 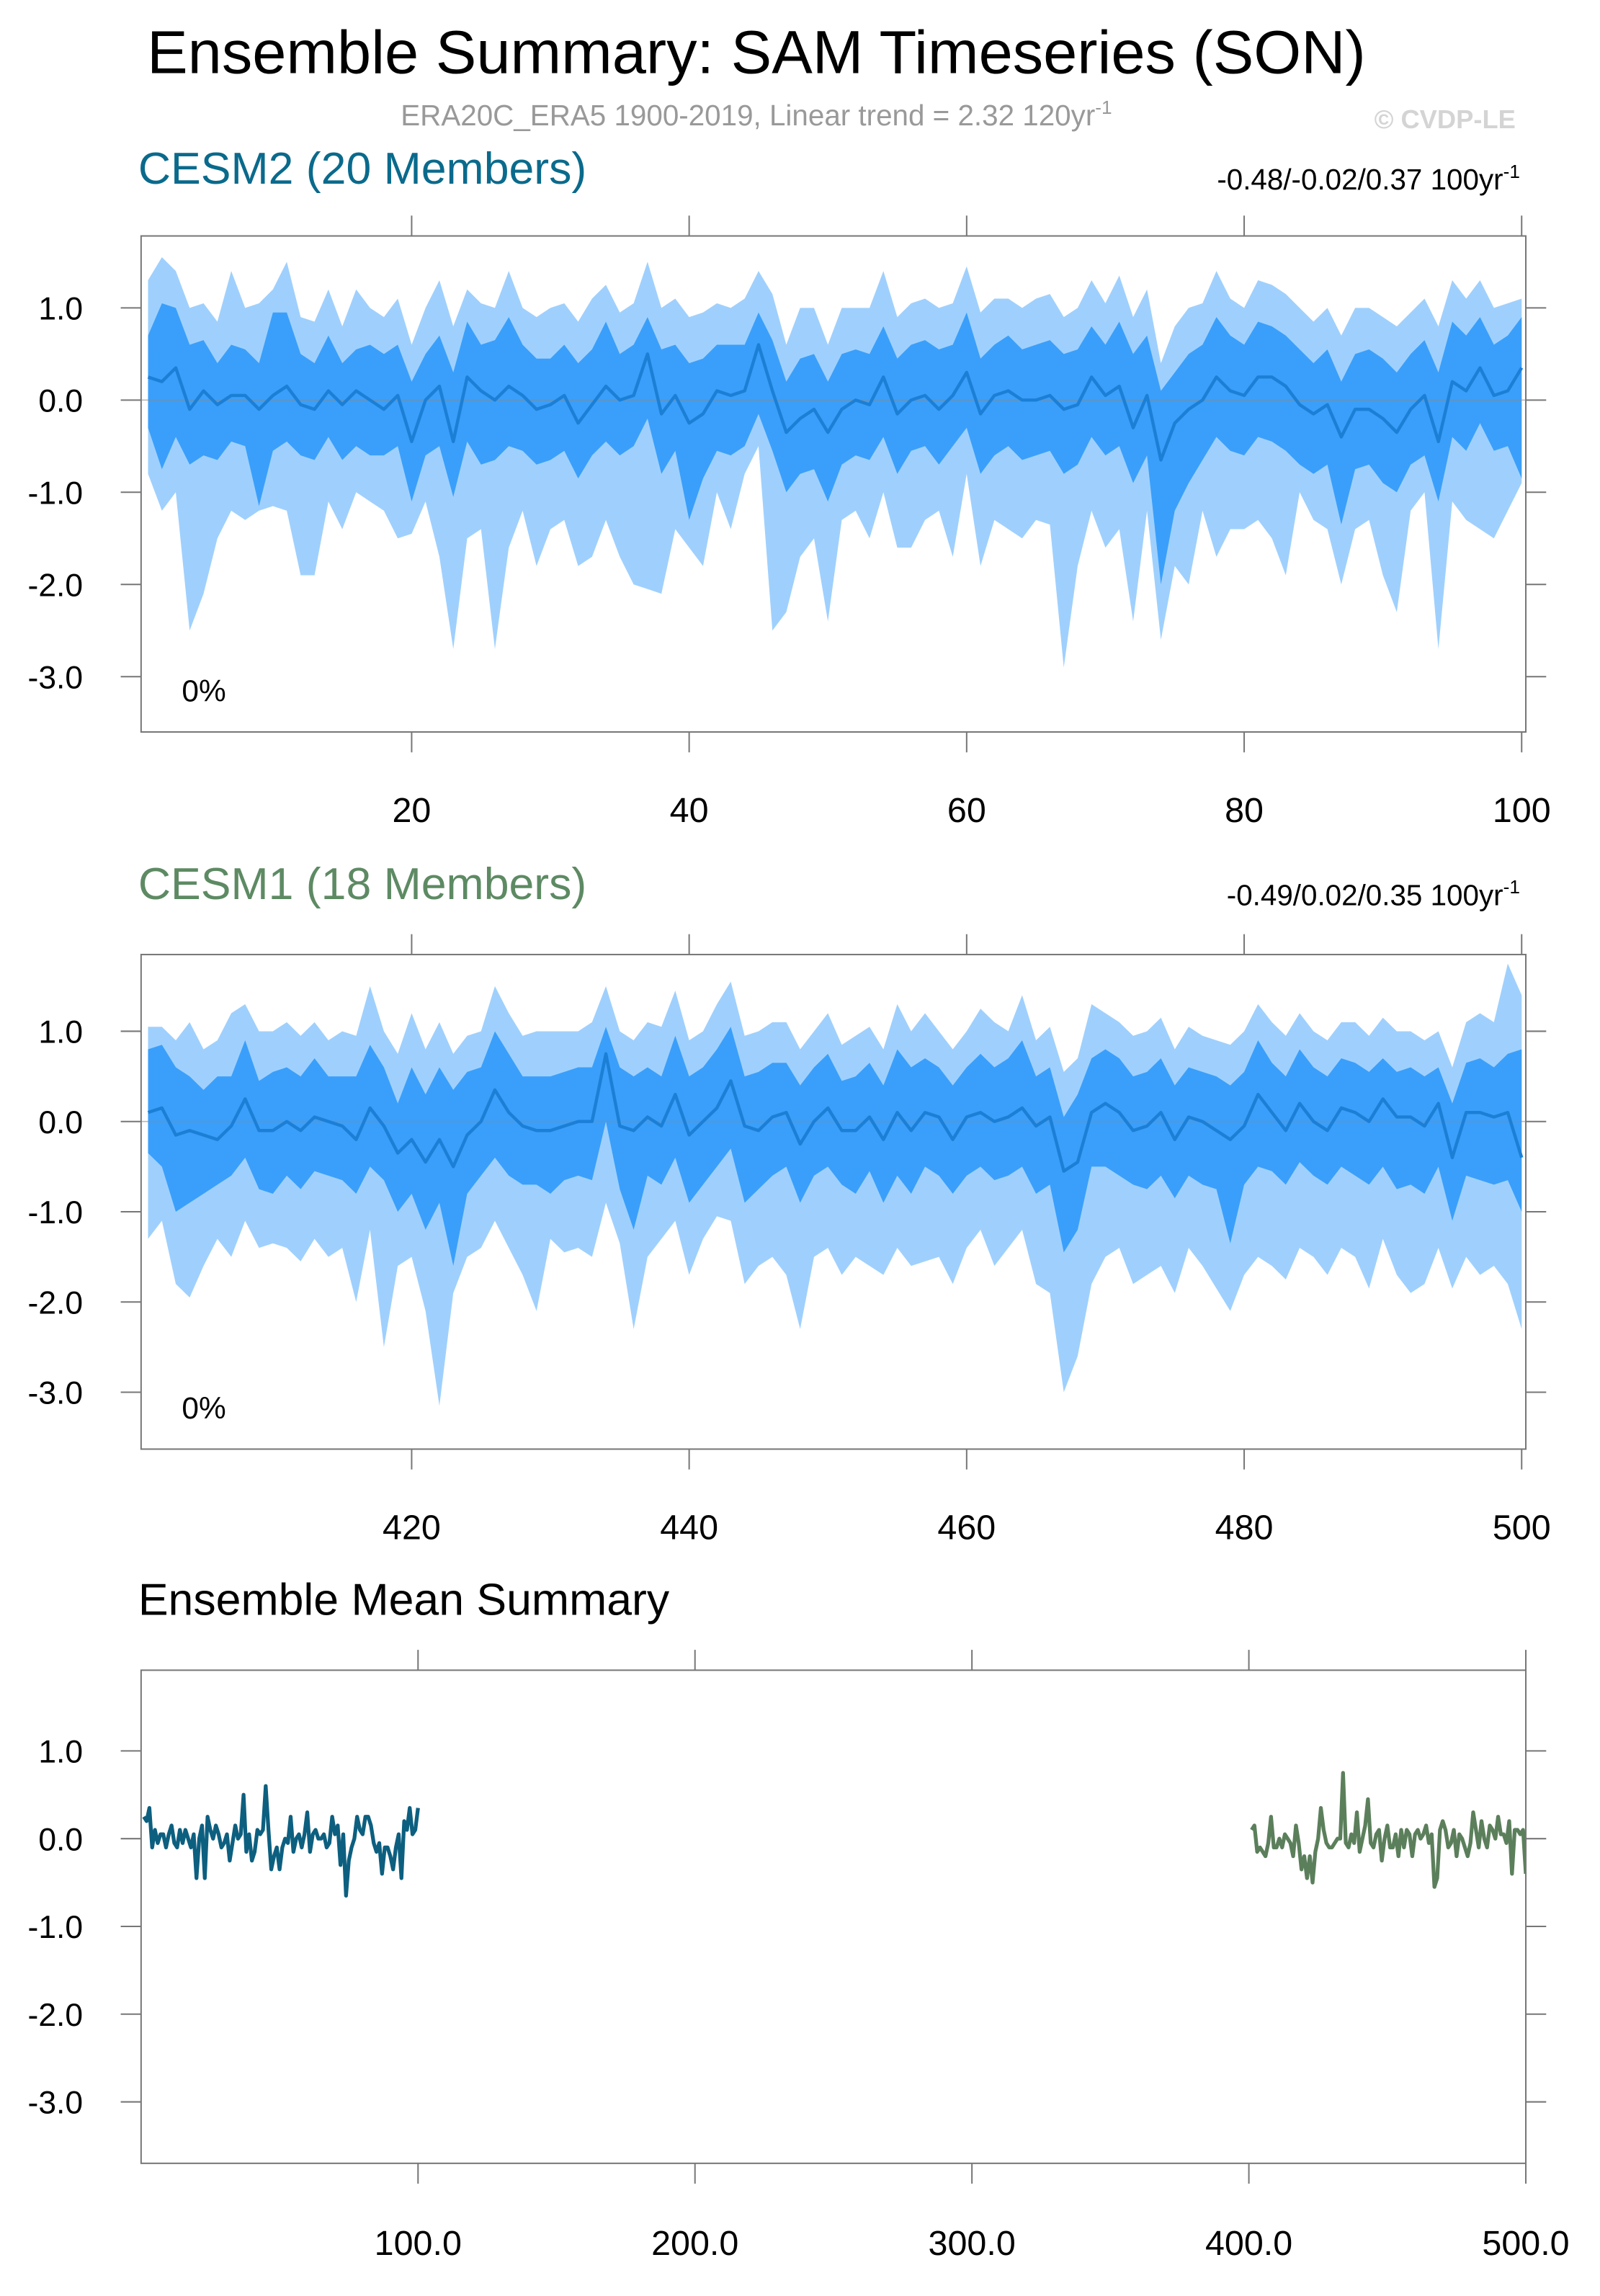 What do you see at coordinates (412, 1528) in the screenshot?
I see `x-tick-label: 420` at bounding box center [412, 1528].